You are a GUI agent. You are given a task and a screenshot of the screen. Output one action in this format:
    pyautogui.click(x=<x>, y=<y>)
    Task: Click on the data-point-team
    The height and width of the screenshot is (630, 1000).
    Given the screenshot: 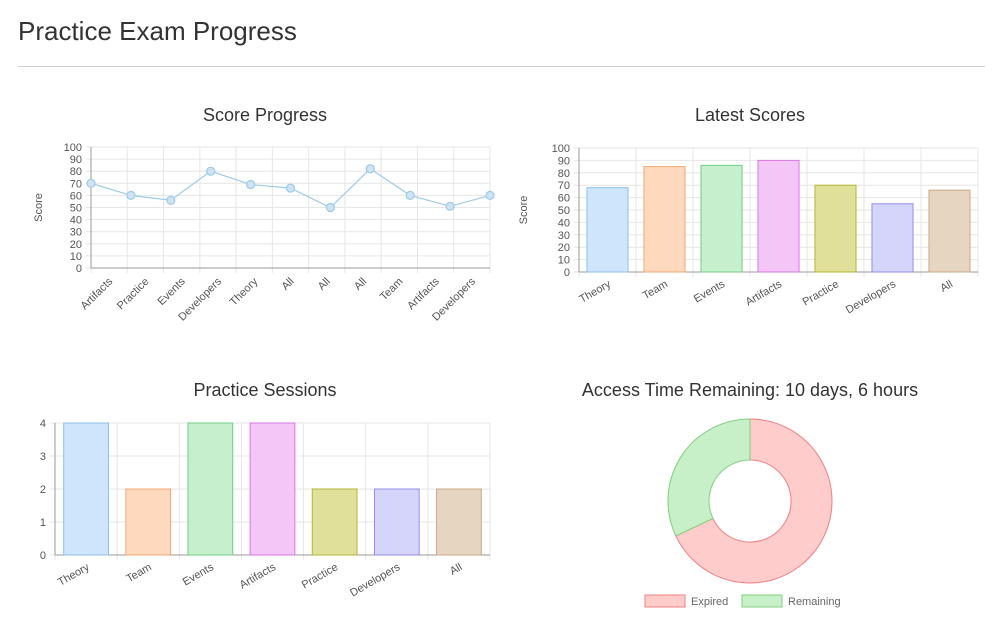 What is the action you would take?
    pyautogui.click(x=410, y=195)
    